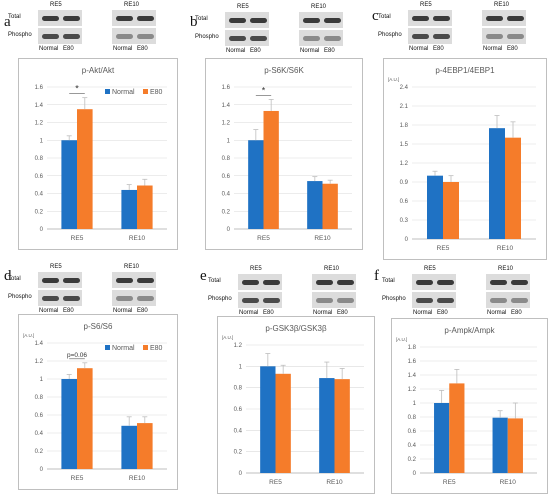  I want to click on panel-letter: d, so click(8, 276).